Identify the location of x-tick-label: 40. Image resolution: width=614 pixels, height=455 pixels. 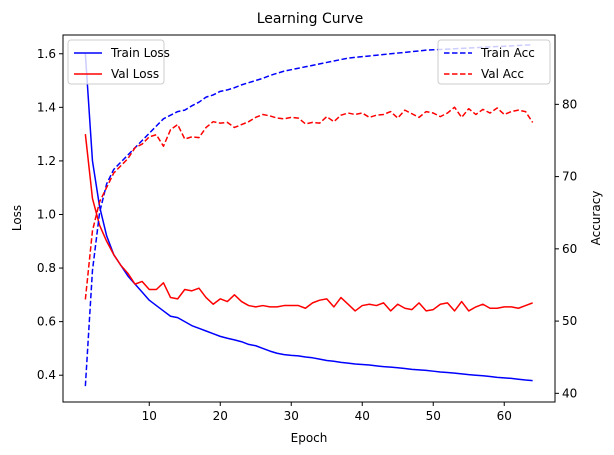
(362, 416).